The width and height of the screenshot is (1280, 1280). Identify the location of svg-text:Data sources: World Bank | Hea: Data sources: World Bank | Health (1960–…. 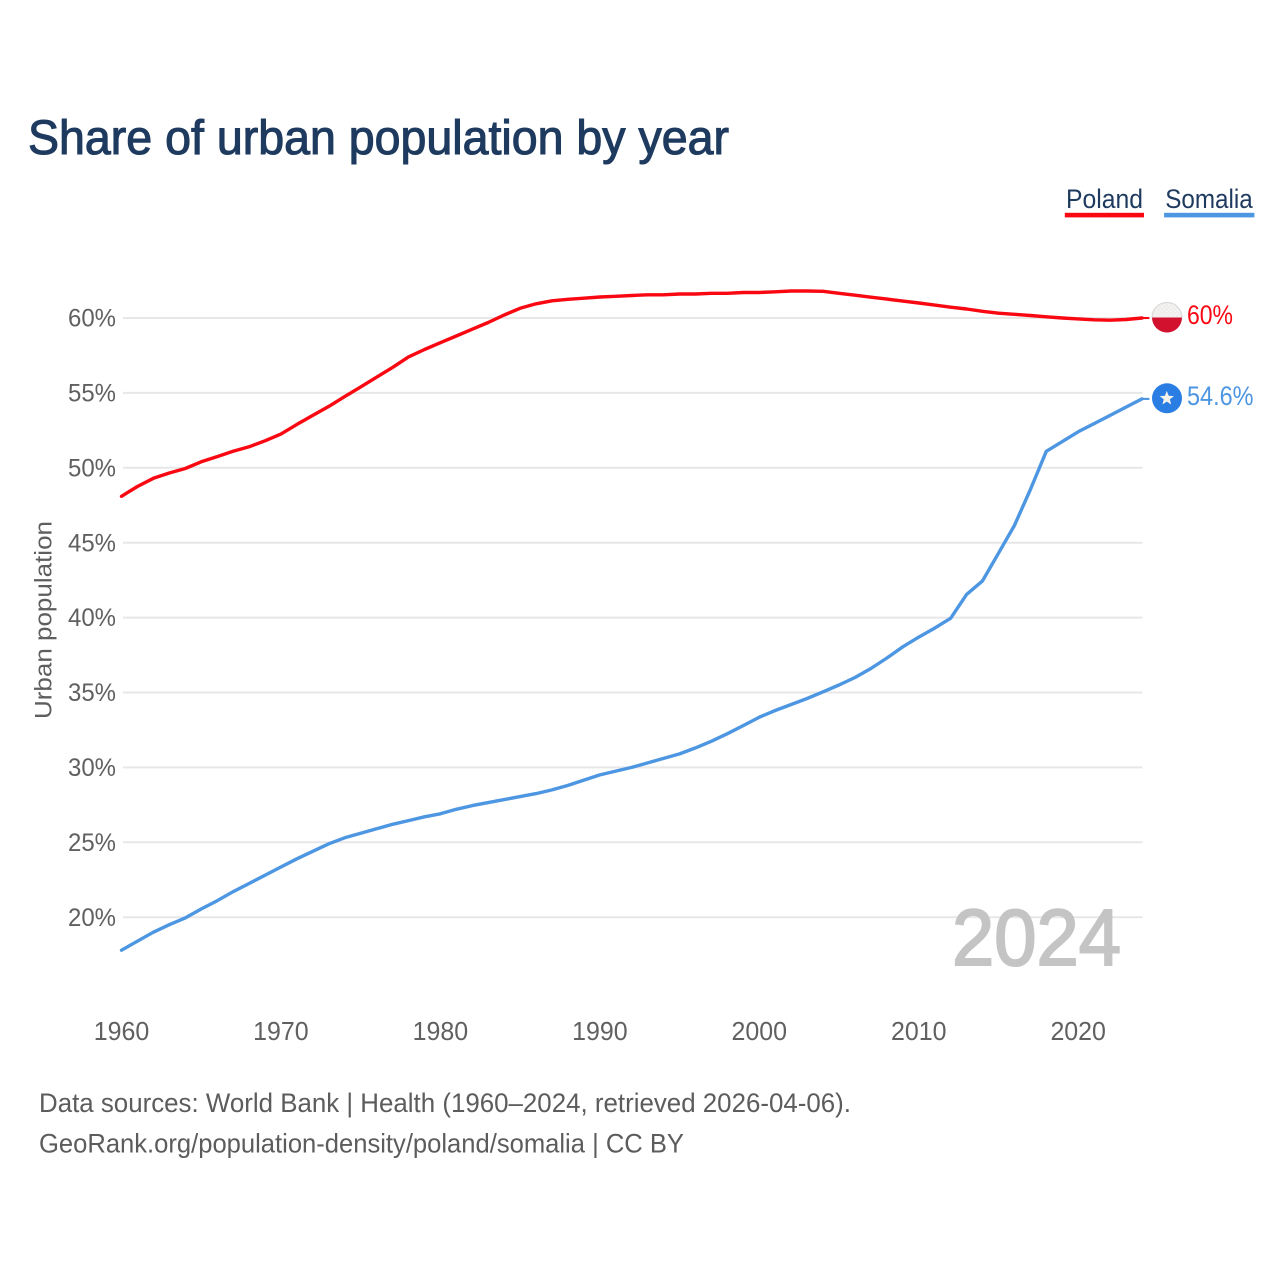
(445, 1103).